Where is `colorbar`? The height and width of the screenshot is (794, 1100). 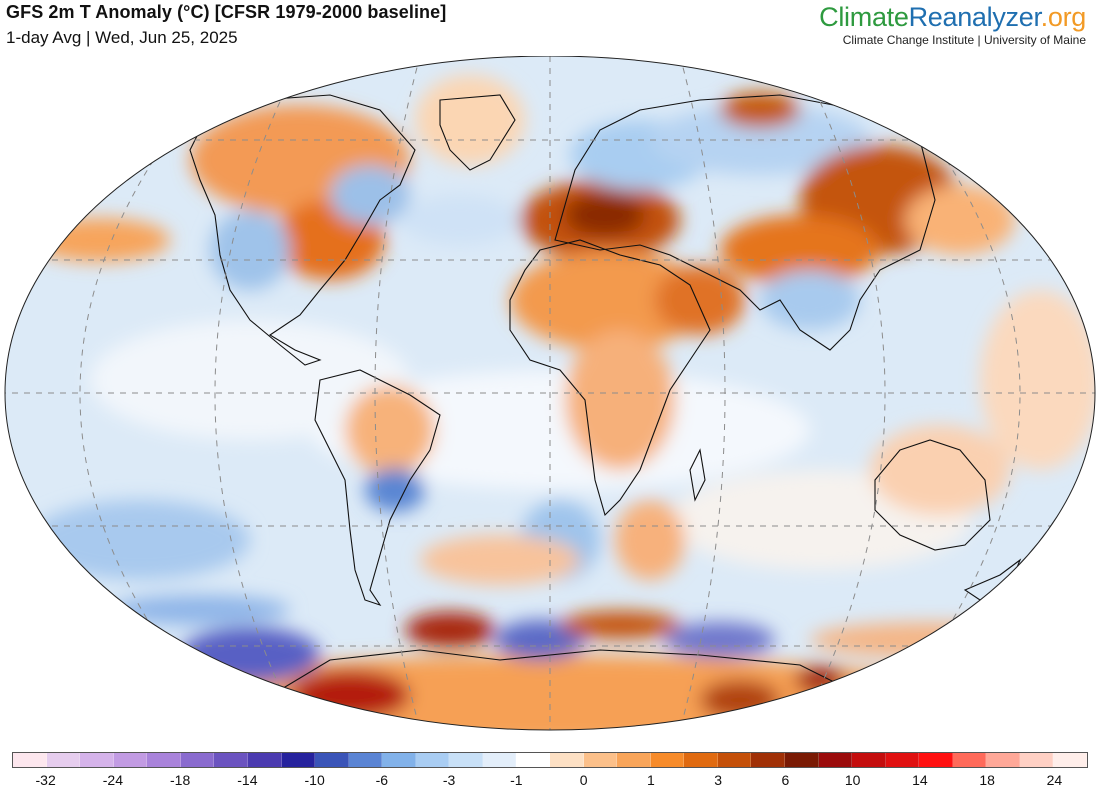 colorbar is located at coordinates (550, 760).